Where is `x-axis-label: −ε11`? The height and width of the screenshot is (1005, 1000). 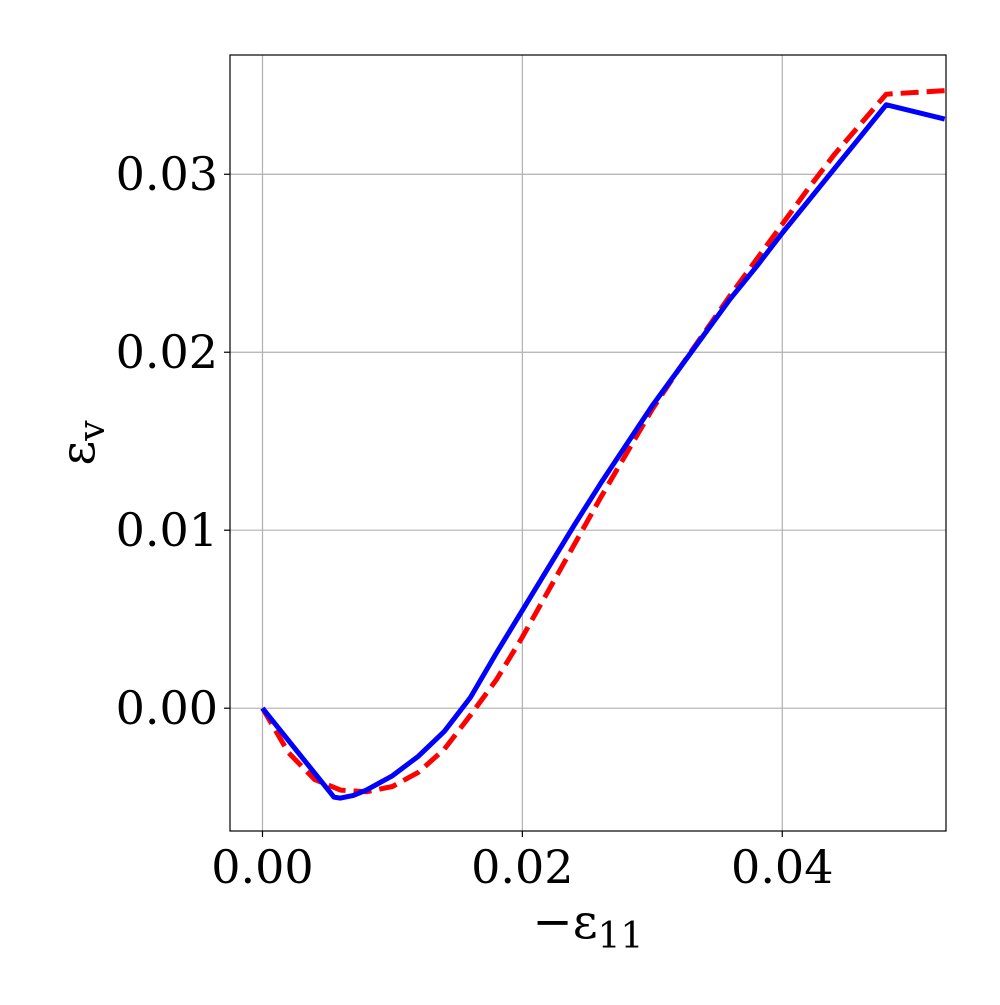 x-axis-label: −ε11 is located at coordinates (588, 925).